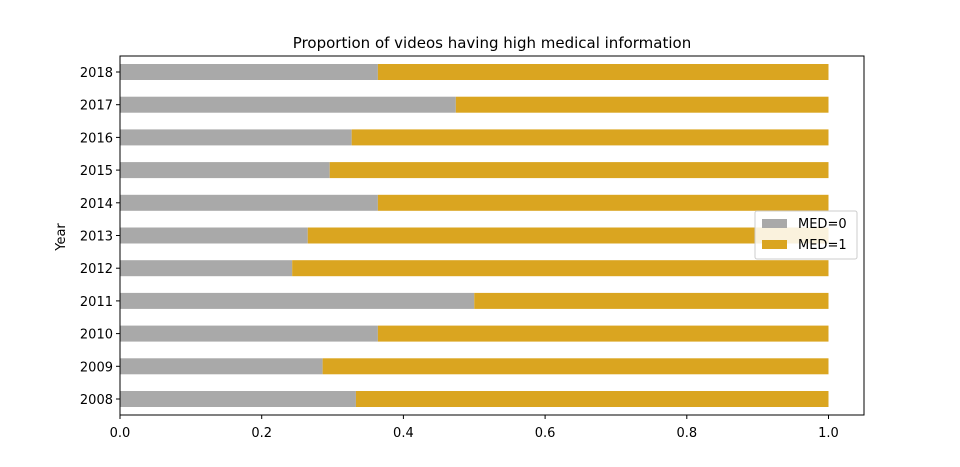 Image resolution: width=960 pixels, height=467 pixels. Describe the element at coordinates (774, 244) in the screenshot. I see `legend-swatch-med1` at that location.